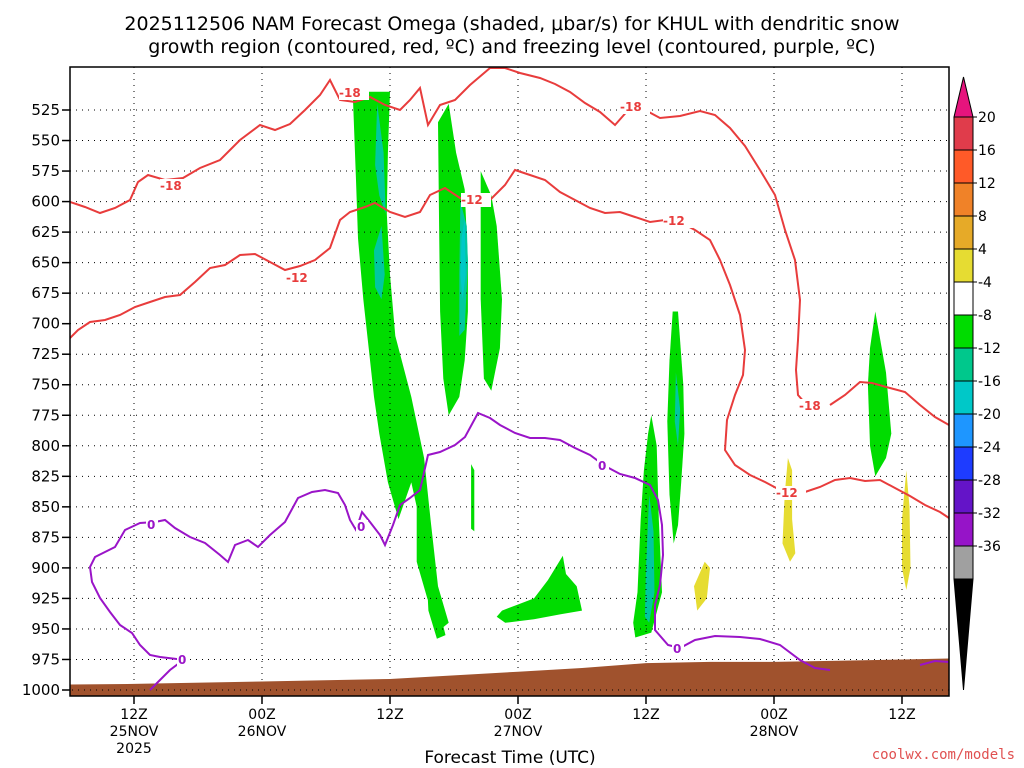 This screenshot has height=768, width=1024. Describe the element at coordinates (934, 662) in the screenshot. I see `purple-contour-zero-right` at that location.